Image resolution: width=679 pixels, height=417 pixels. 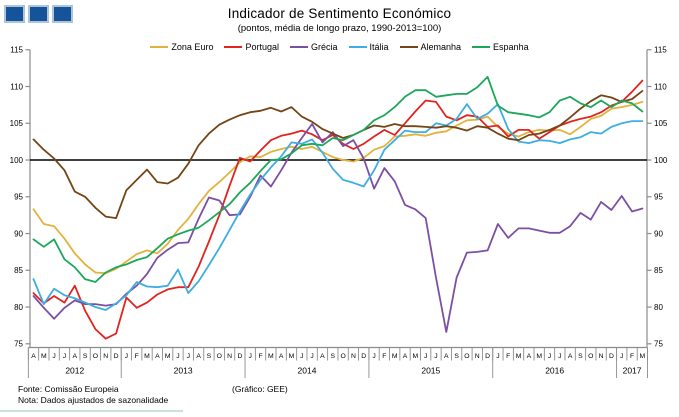 I want to click on legend-swatch-gr-cia, so click(x=298, y=47).